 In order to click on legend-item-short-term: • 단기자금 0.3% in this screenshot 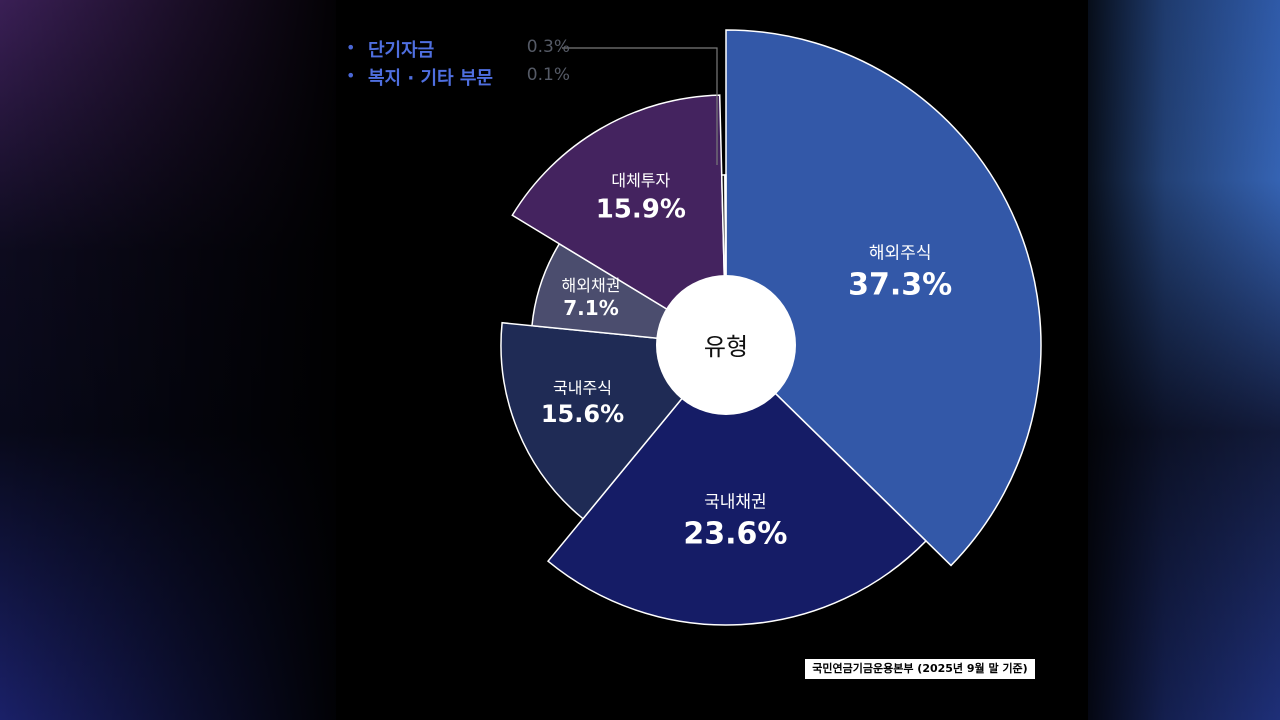, I will do `click(461, 48)`.